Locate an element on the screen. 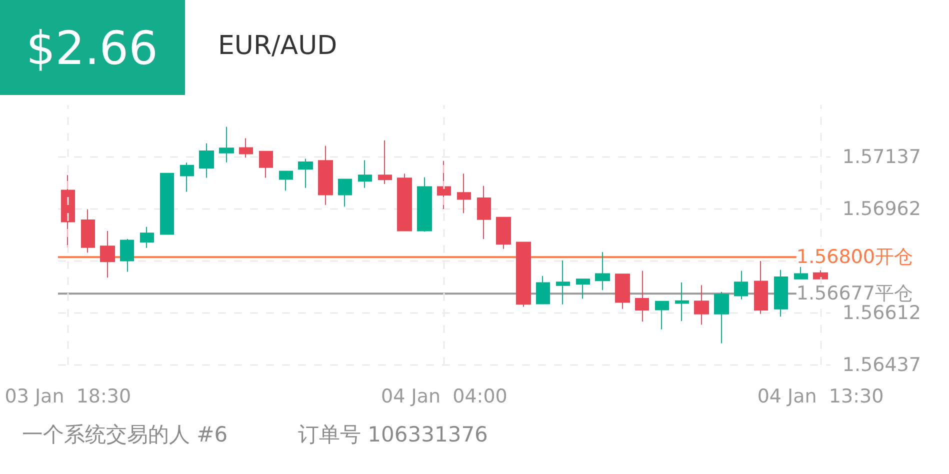  chart-title: EUR/AUD is located at coordinates (278, 46).